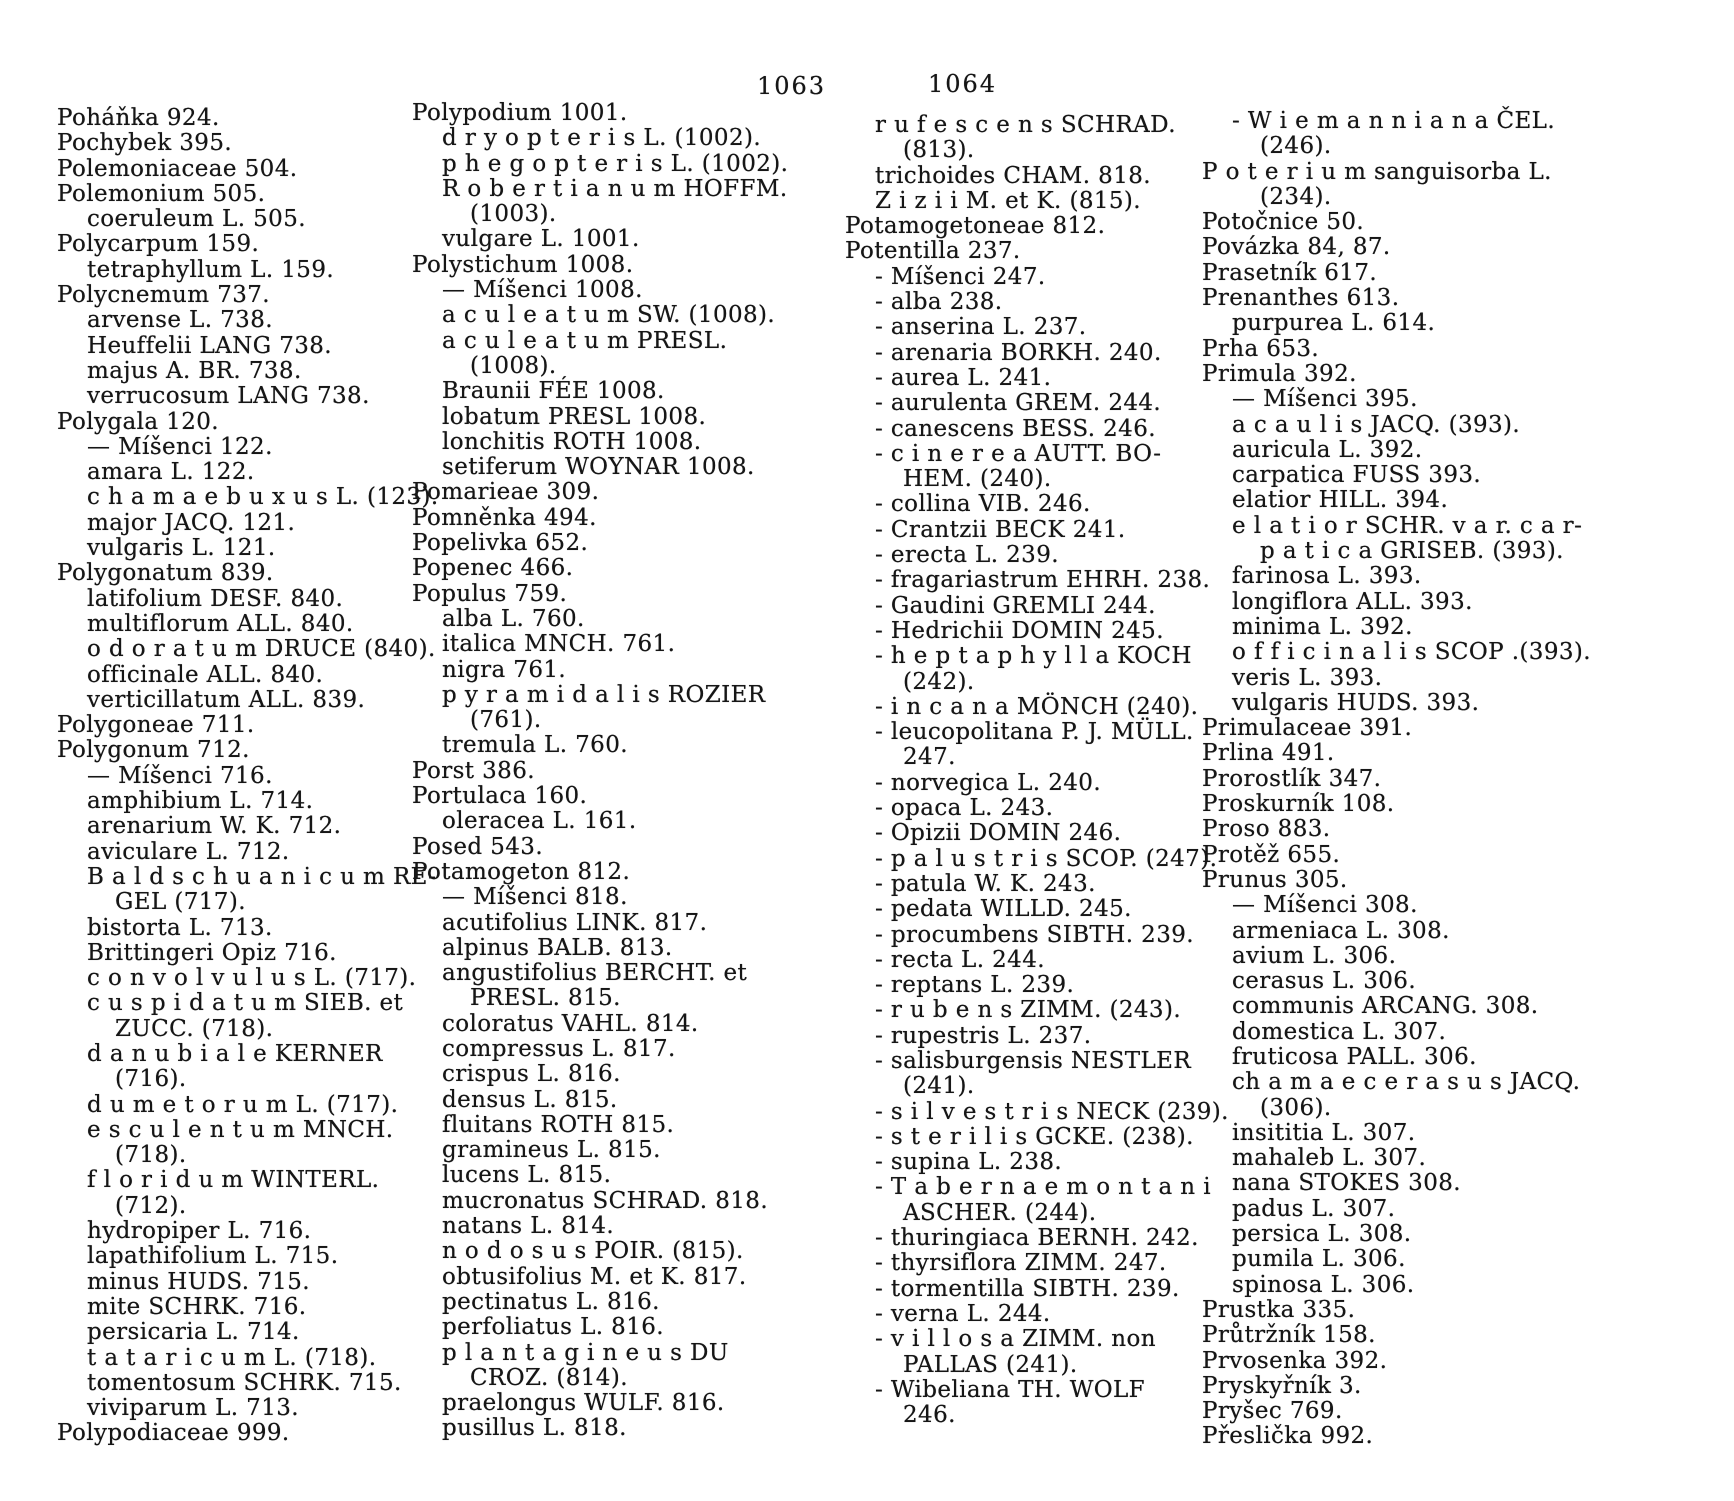 This screenshot has height=1501, width=1734. What do you see at coordinates (545, 998) in the screenshot?
I see `index-entry-line: PRESL. 815.` at bounding box center [545, 998].